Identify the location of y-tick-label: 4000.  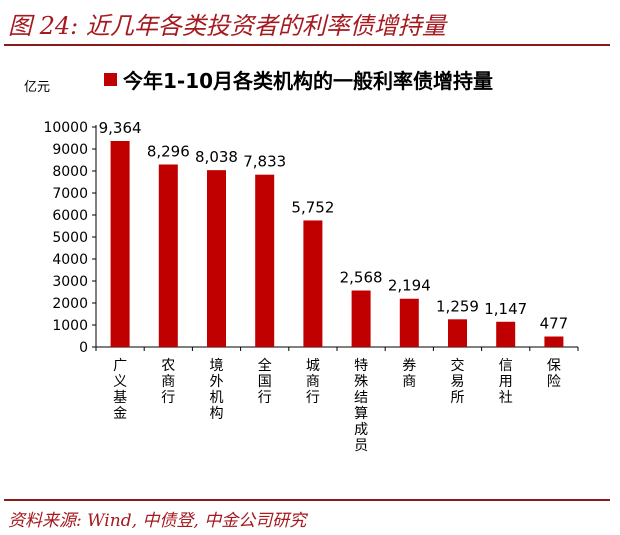
(70, 260).